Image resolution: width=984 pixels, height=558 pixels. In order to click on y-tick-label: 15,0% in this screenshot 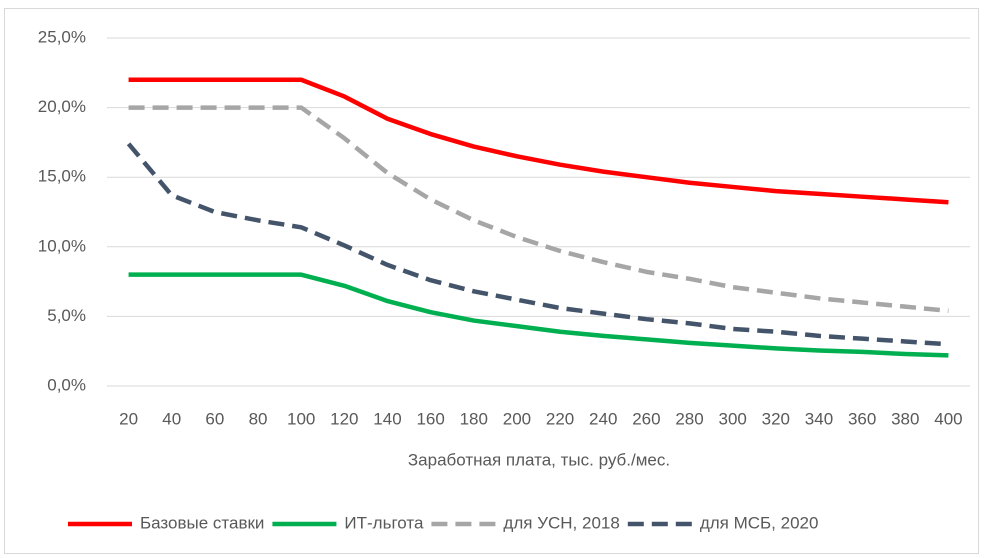, I will do `click(62, 176)`.